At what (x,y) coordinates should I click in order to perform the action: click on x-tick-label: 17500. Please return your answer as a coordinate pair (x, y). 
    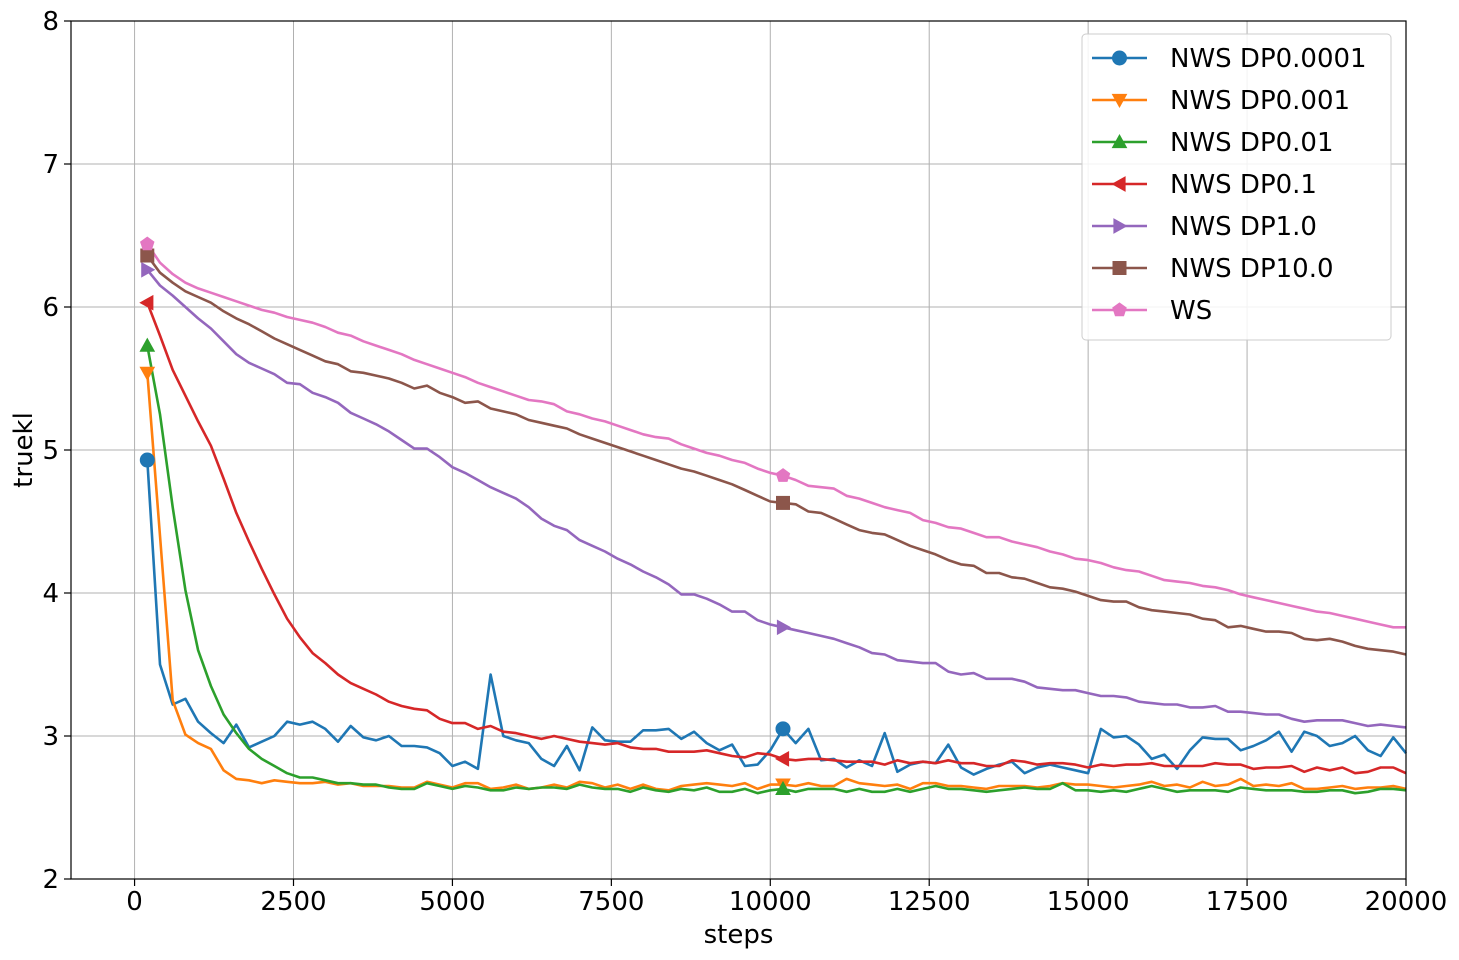
    Looking at the image, I should click on (1247, 902).